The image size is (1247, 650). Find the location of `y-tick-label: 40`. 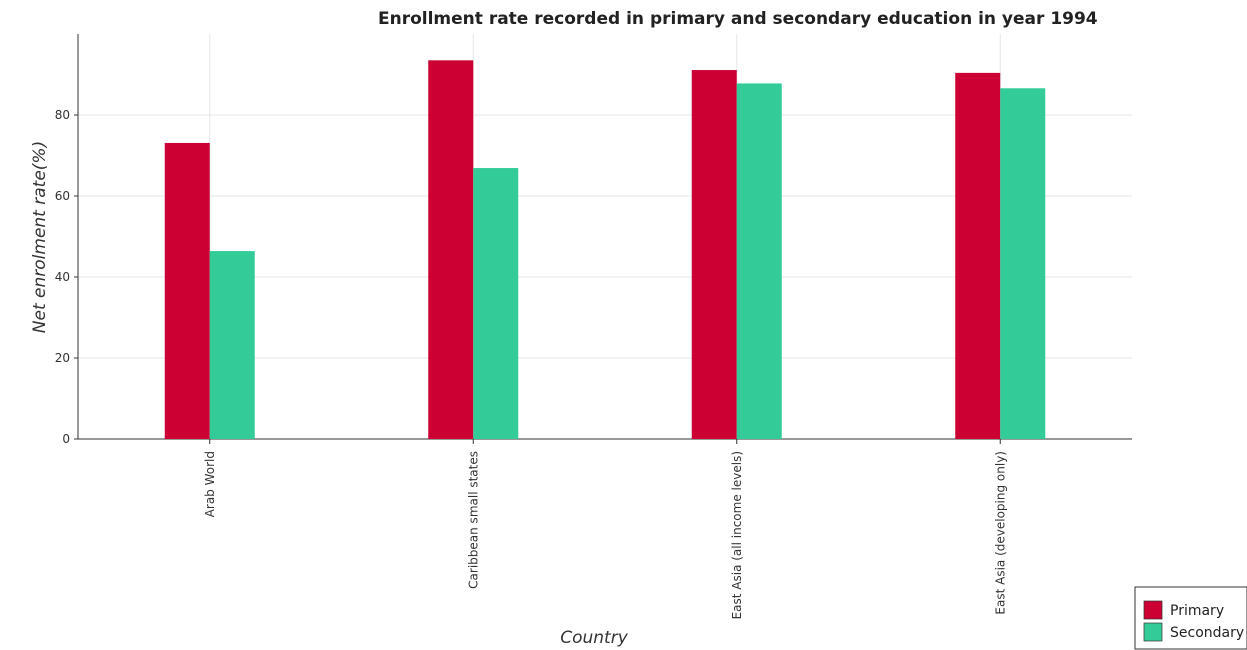

y-tick-label: 40 is located at coordinates (62, 277).